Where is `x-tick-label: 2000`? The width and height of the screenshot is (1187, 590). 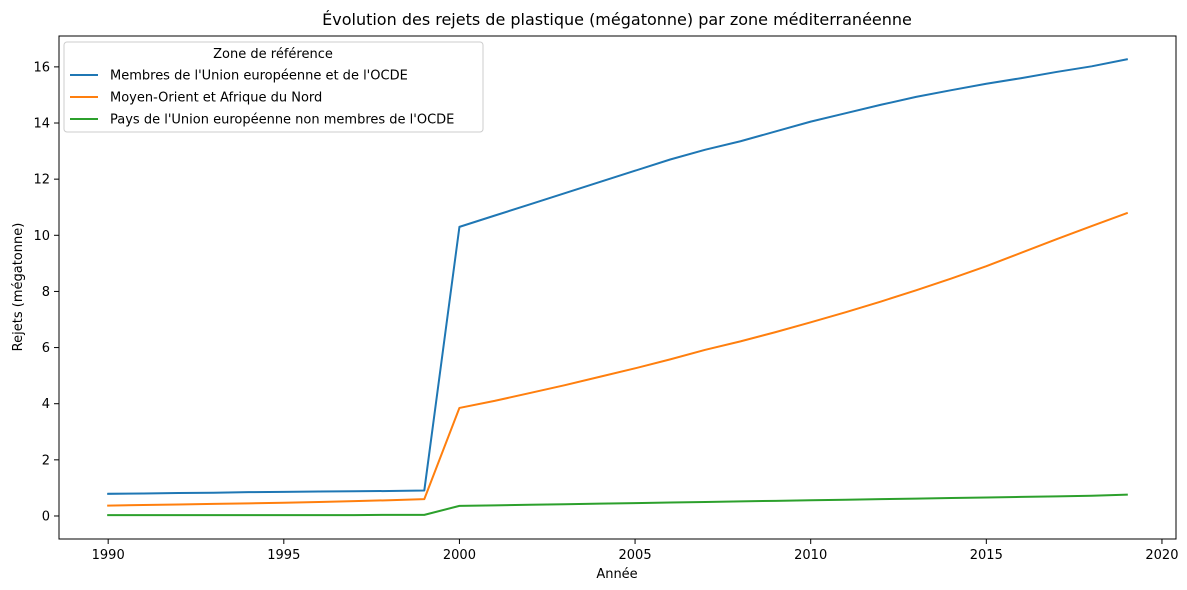 x-tick-label: 2000 is located at coordinates (459, 555).